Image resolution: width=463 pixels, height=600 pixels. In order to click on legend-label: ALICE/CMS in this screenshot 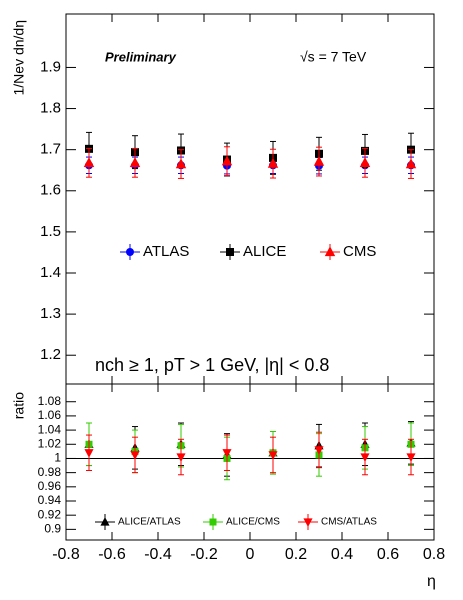, I will do `click(253, 522)`.